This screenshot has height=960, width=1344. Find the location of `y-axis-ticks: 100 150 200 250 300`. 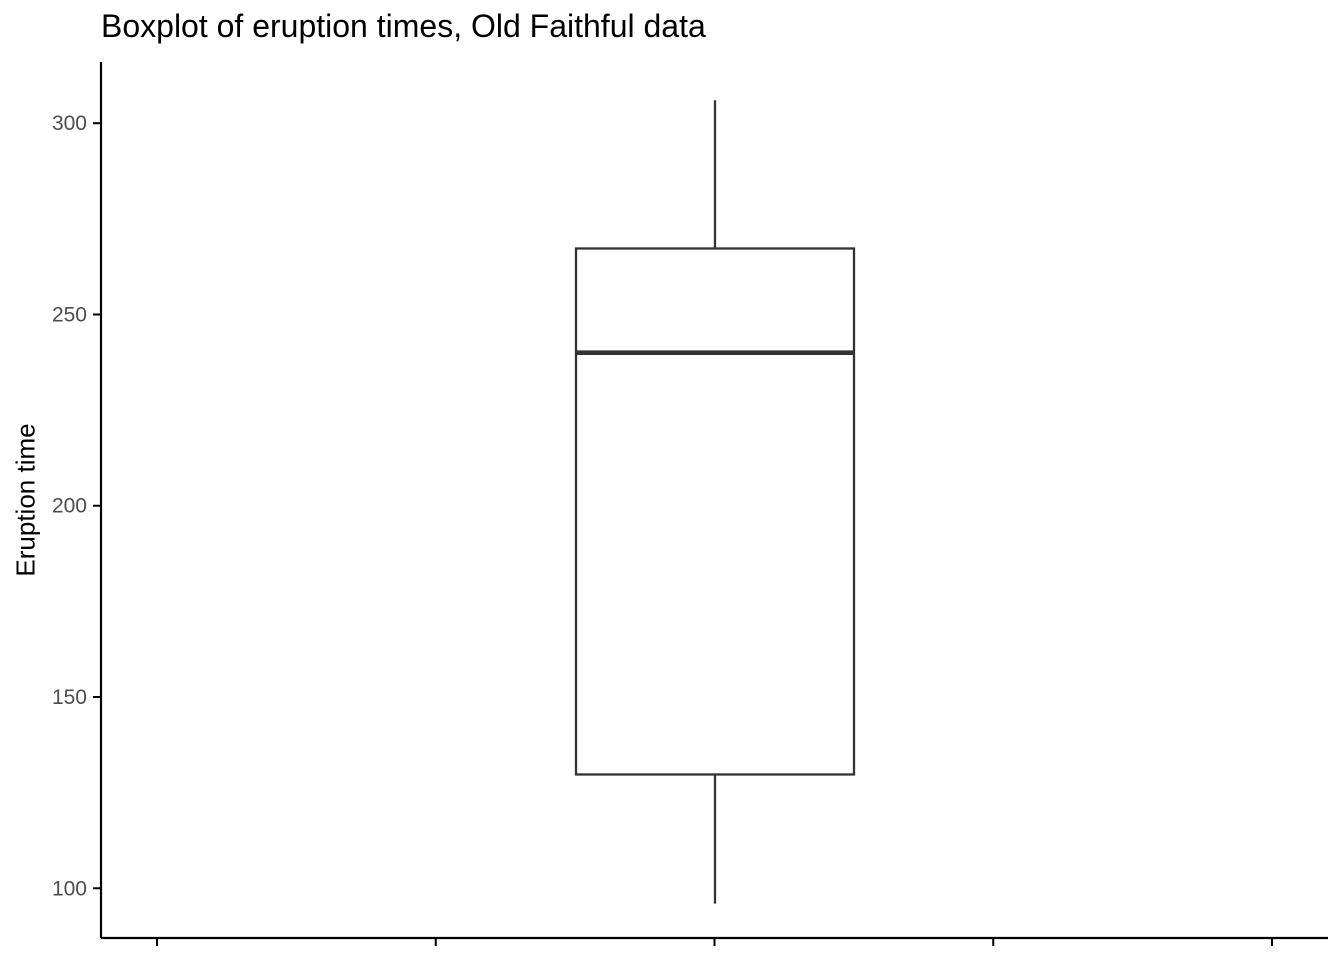

y-axis-ticks: 100 150 200 250 300 is located at coordinates (76, 506).